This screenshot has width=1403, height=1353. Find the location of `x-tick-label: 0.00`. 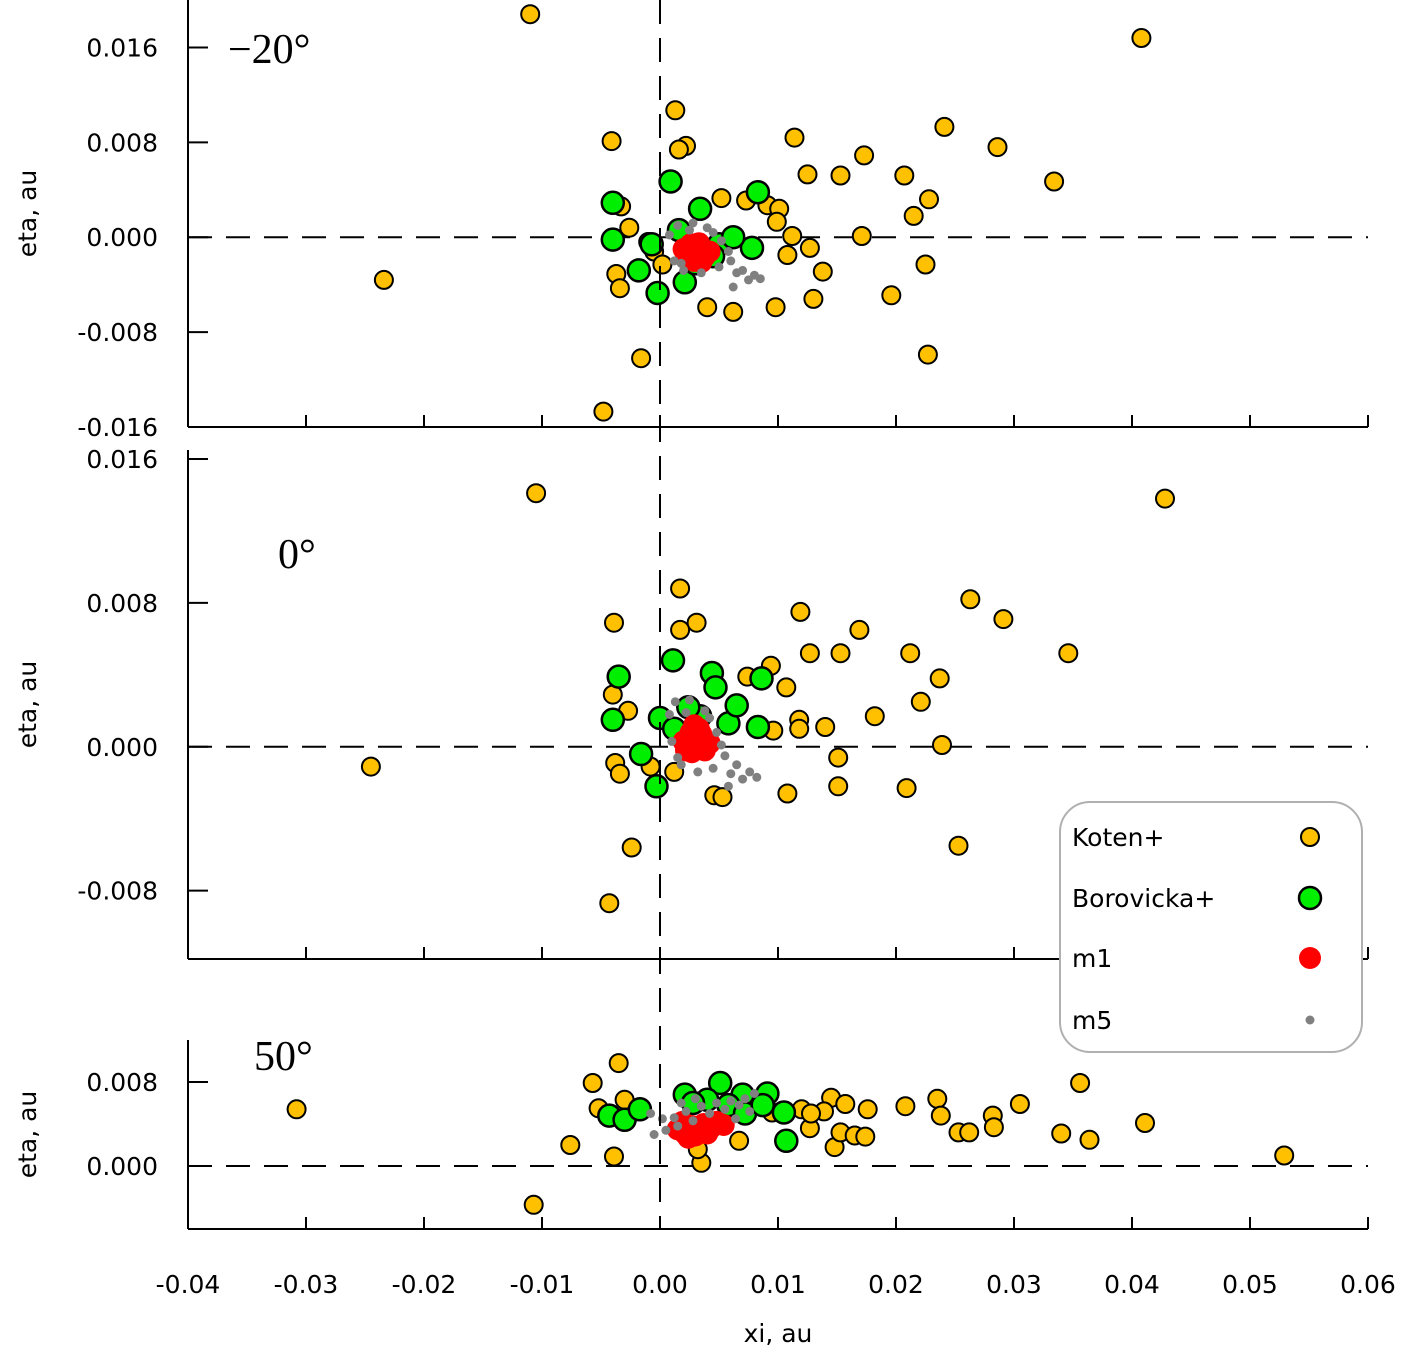

x-tick-label: 0.00 is located at coordinates (660, 1284).